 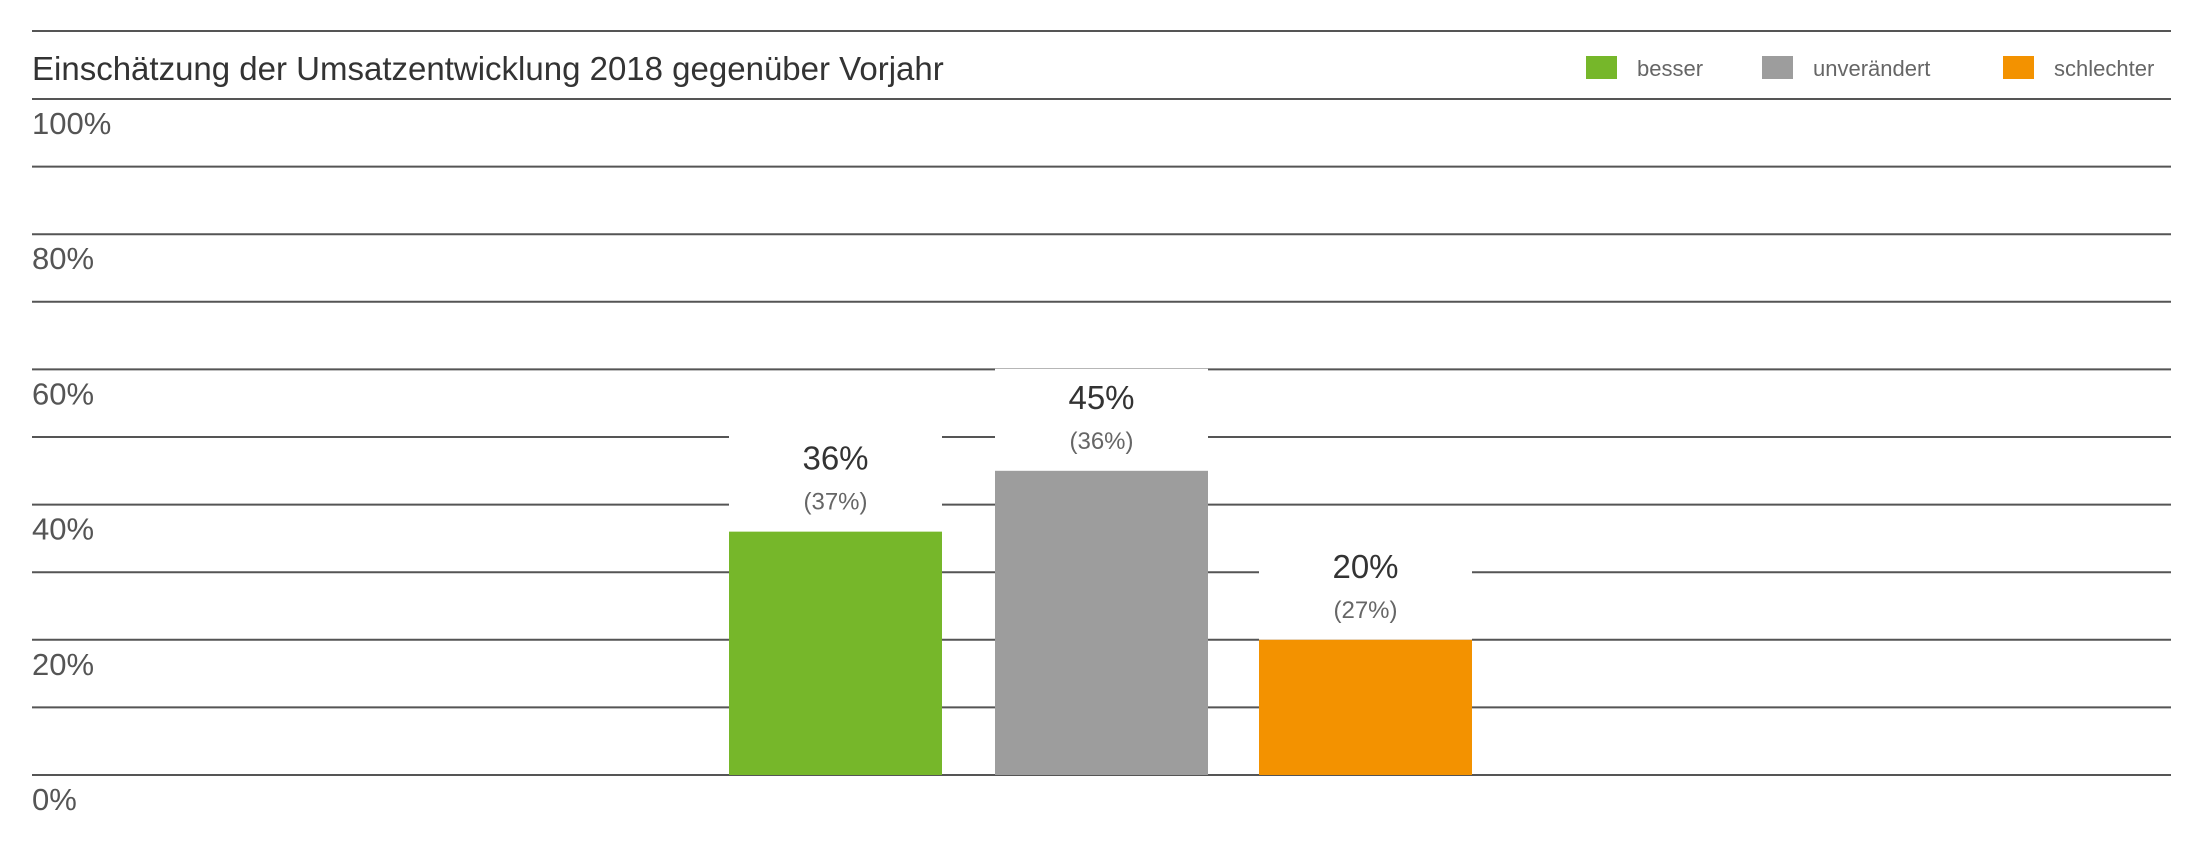 I want to click on legend-label: besser, so click(x=1670, y=68).